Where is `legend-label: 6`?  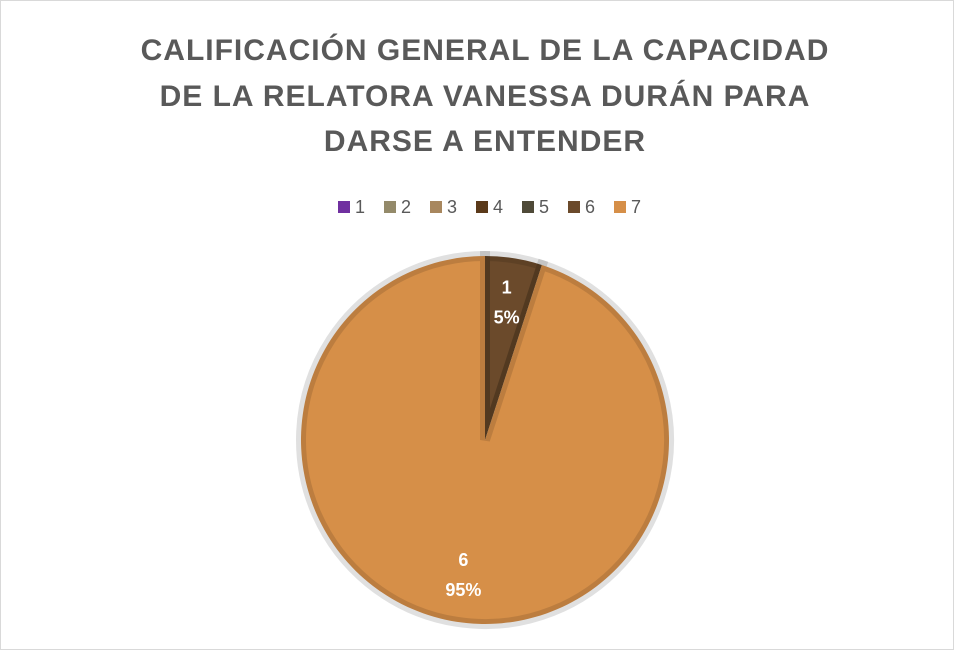 legend-label: 6 is located at coordinates (590, 207).